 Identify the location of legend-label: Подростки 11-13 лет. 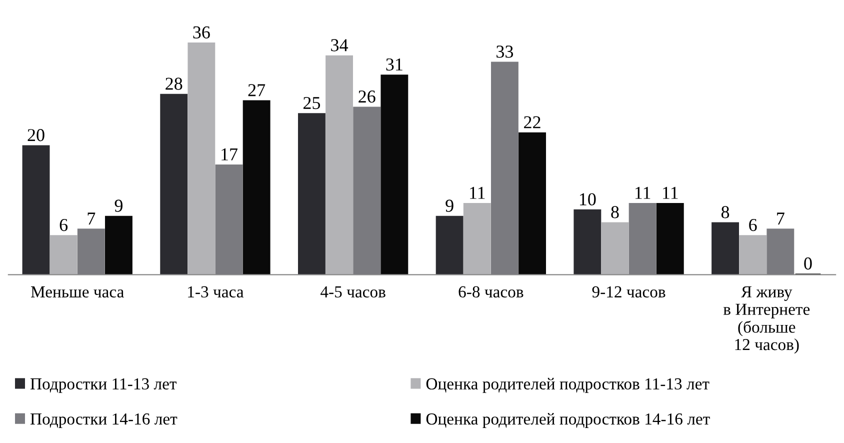
(103, 385).